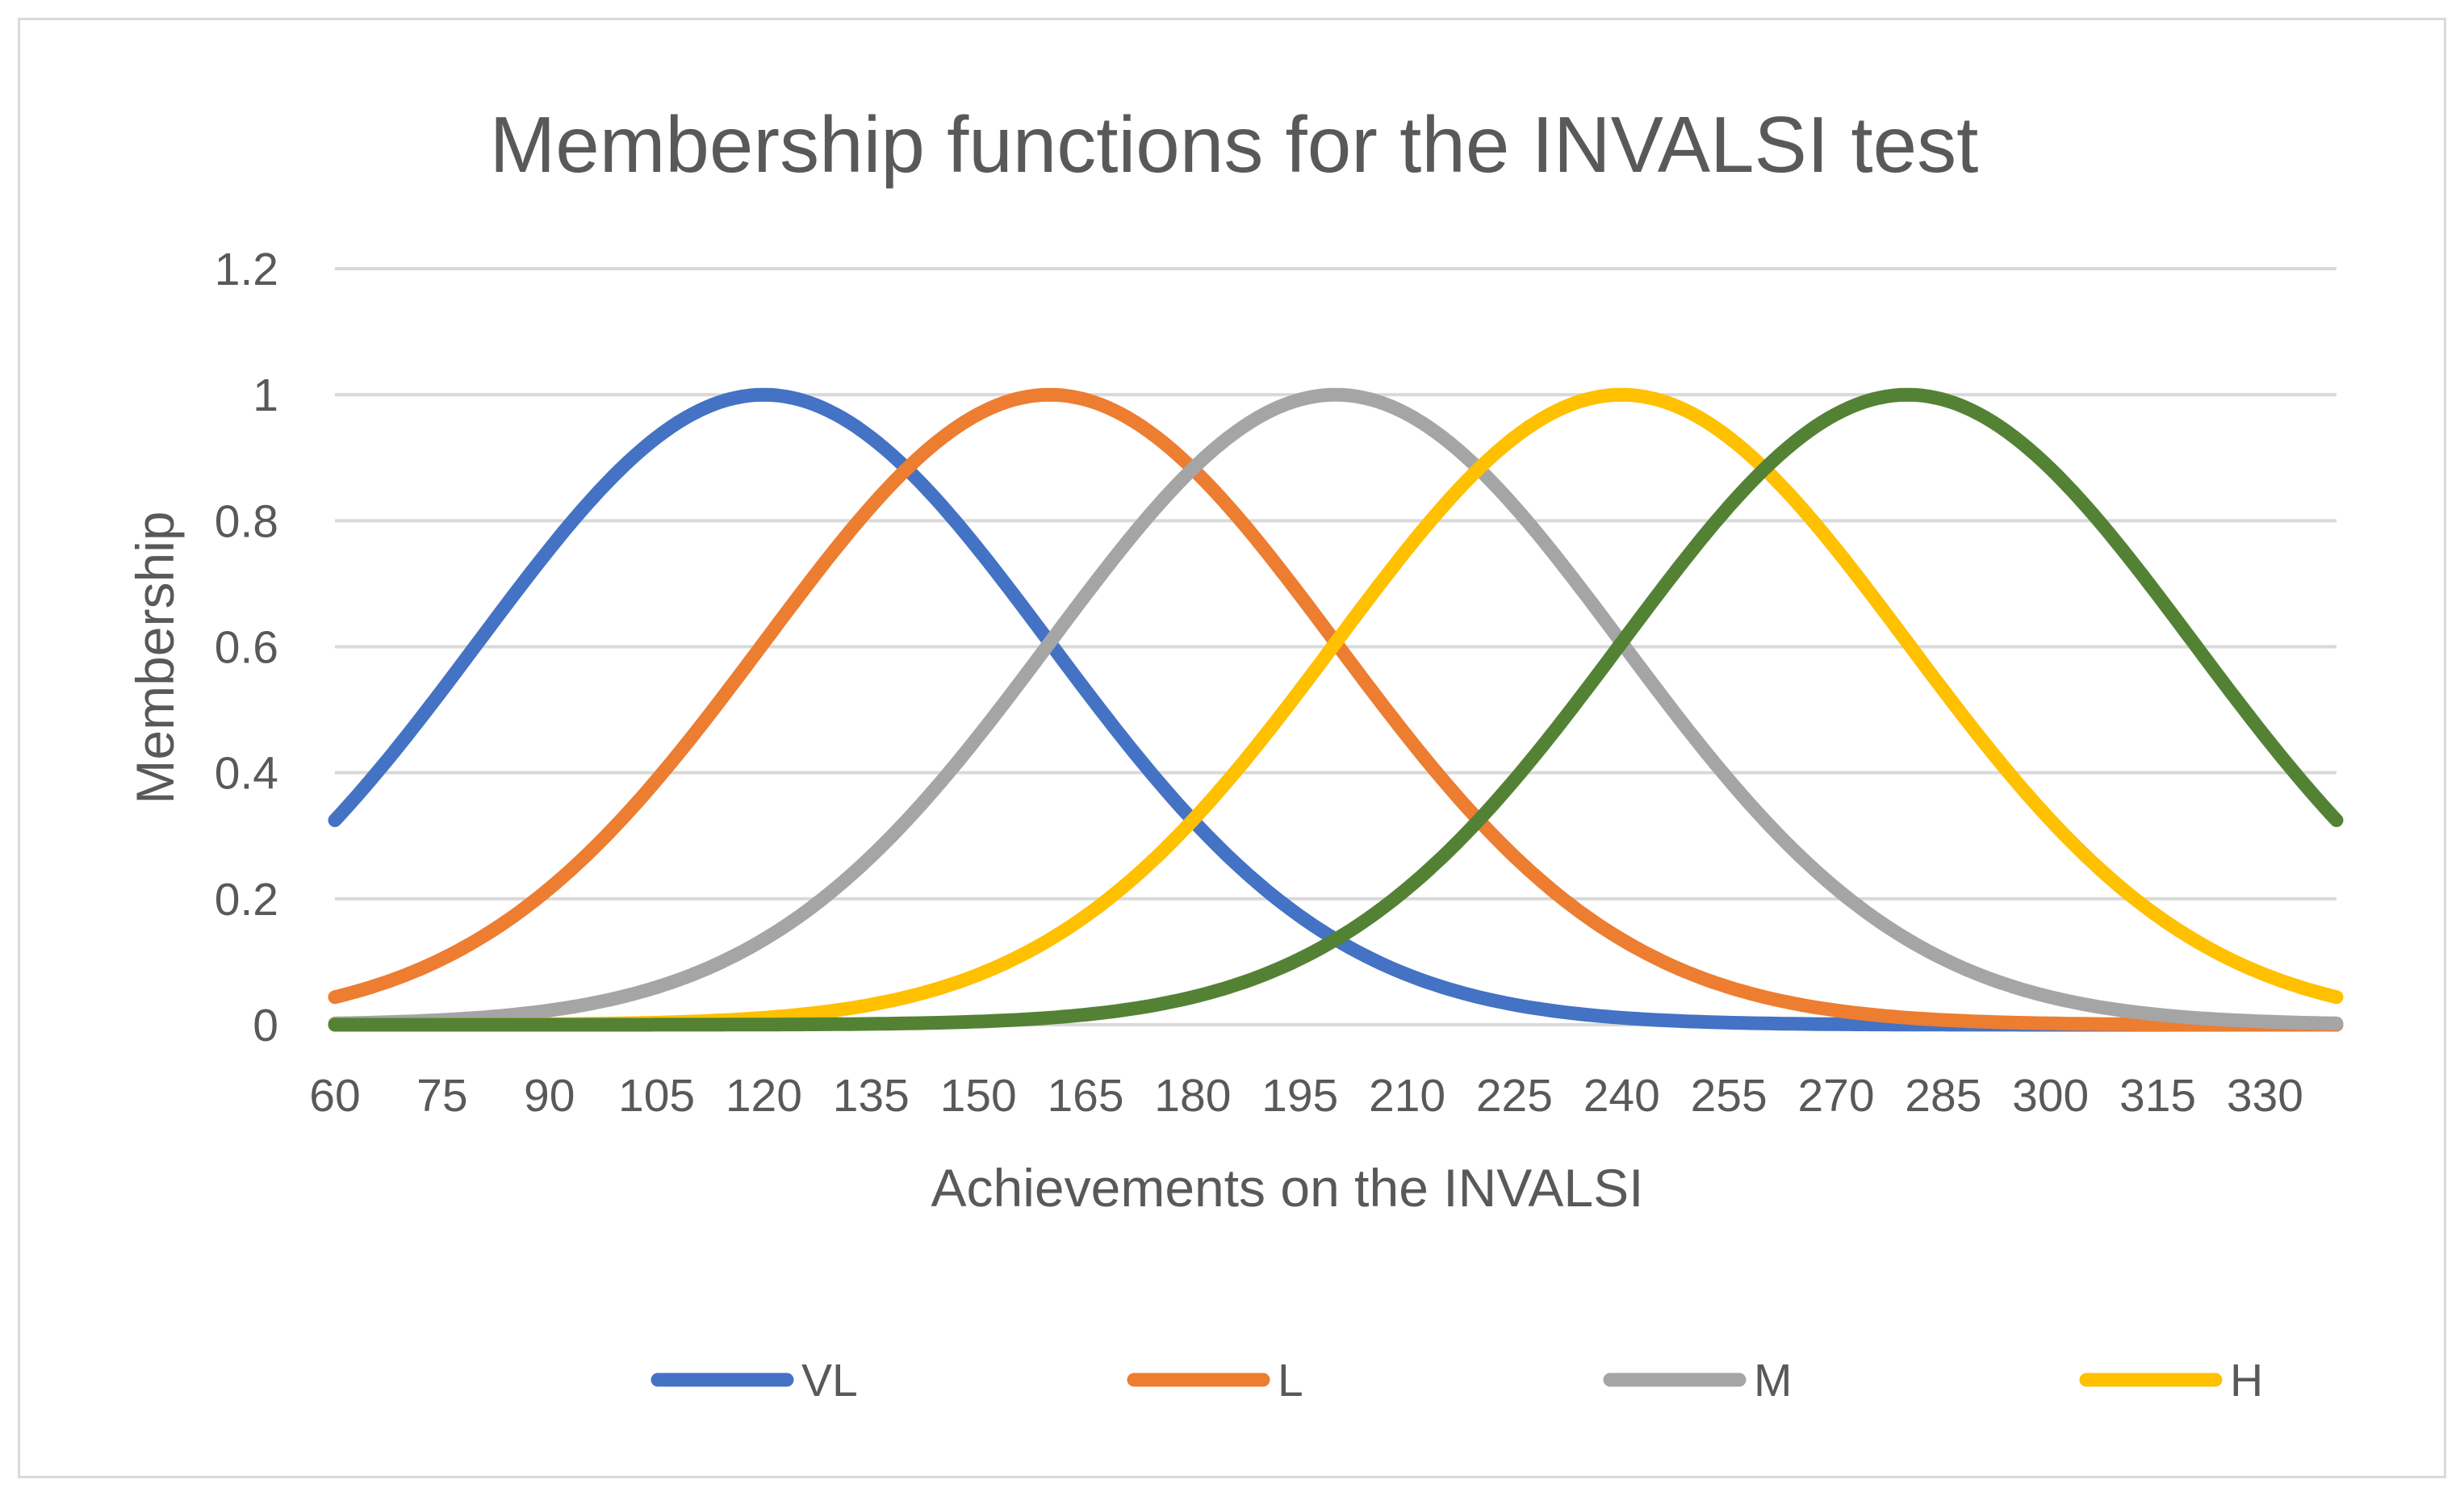  I want to click on x-tick-label: 90, so click(549, 1096).